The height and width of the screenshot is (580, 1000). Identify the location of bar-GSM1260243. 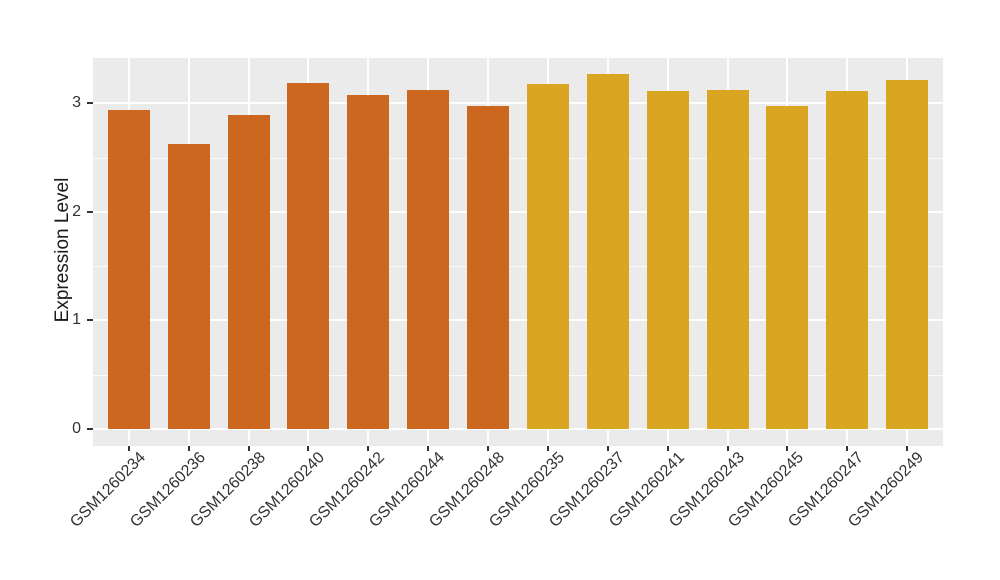
(727, 259).